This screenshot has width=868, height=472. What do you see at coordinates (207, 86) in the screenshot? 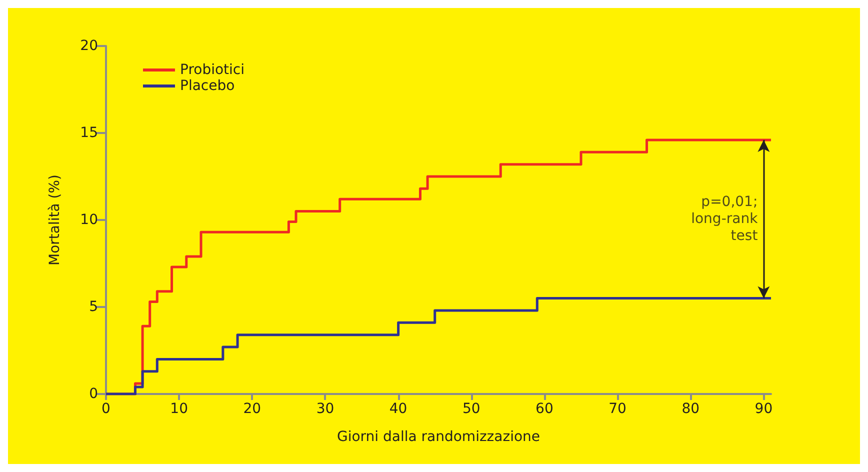
I see `legend-label: Placebo` at bounding box center [207, 86].